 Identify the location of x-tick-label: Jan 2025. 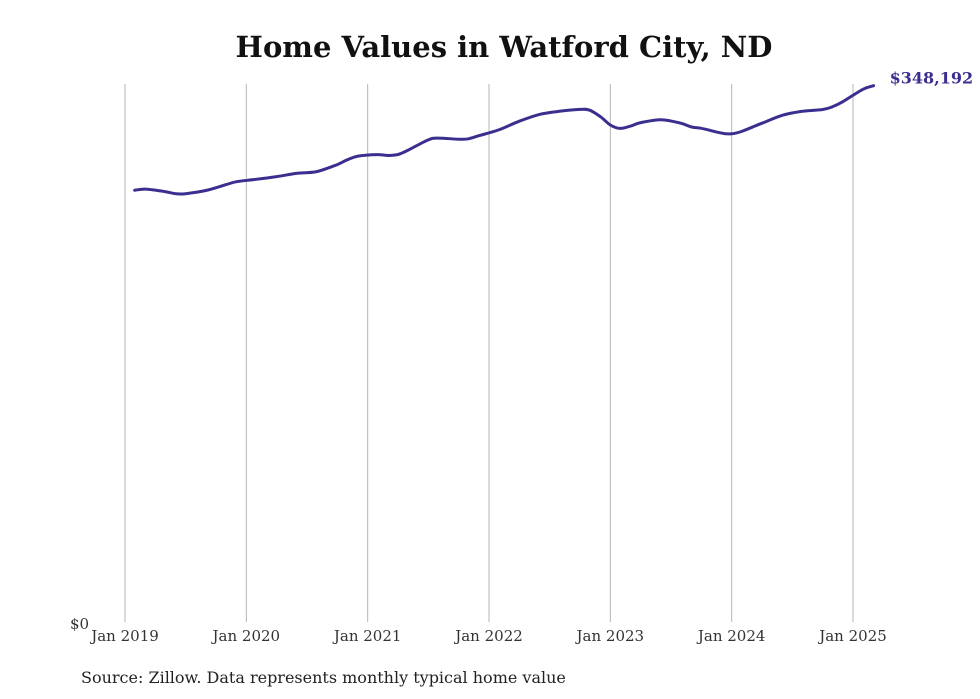
(852, 636).